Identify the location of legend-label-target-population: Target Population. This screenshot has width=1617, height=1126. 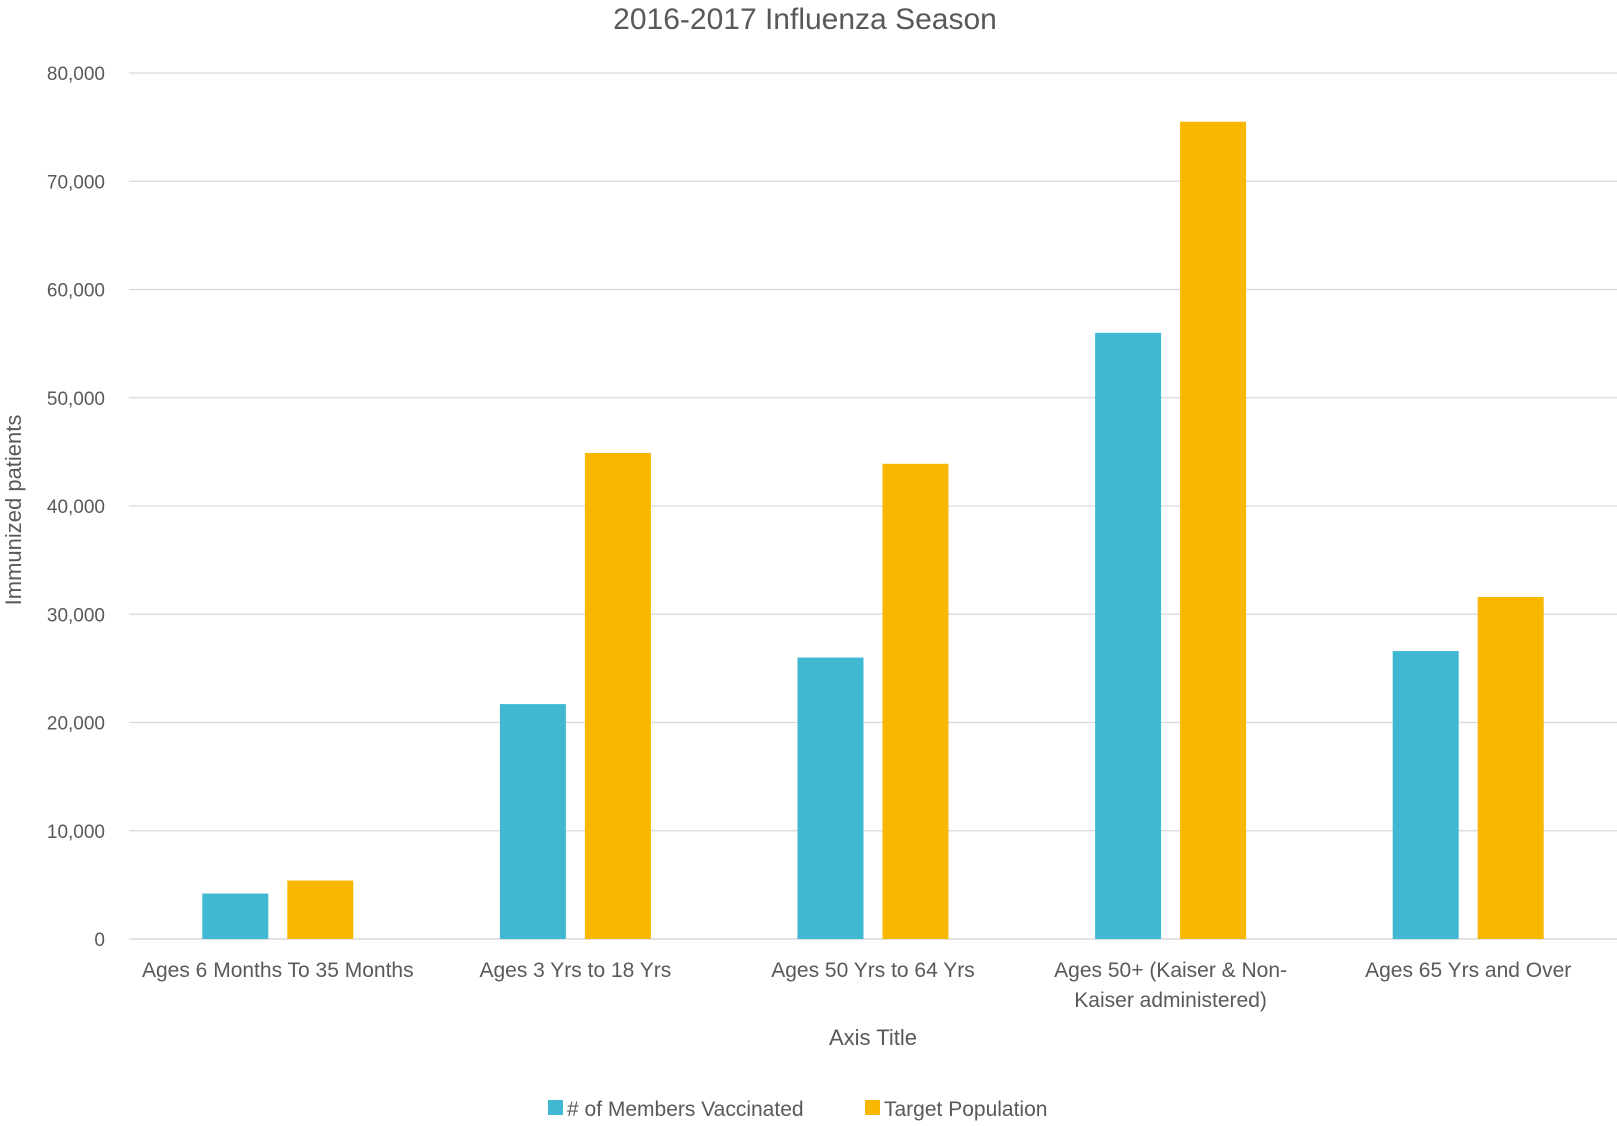
(965, 1109).